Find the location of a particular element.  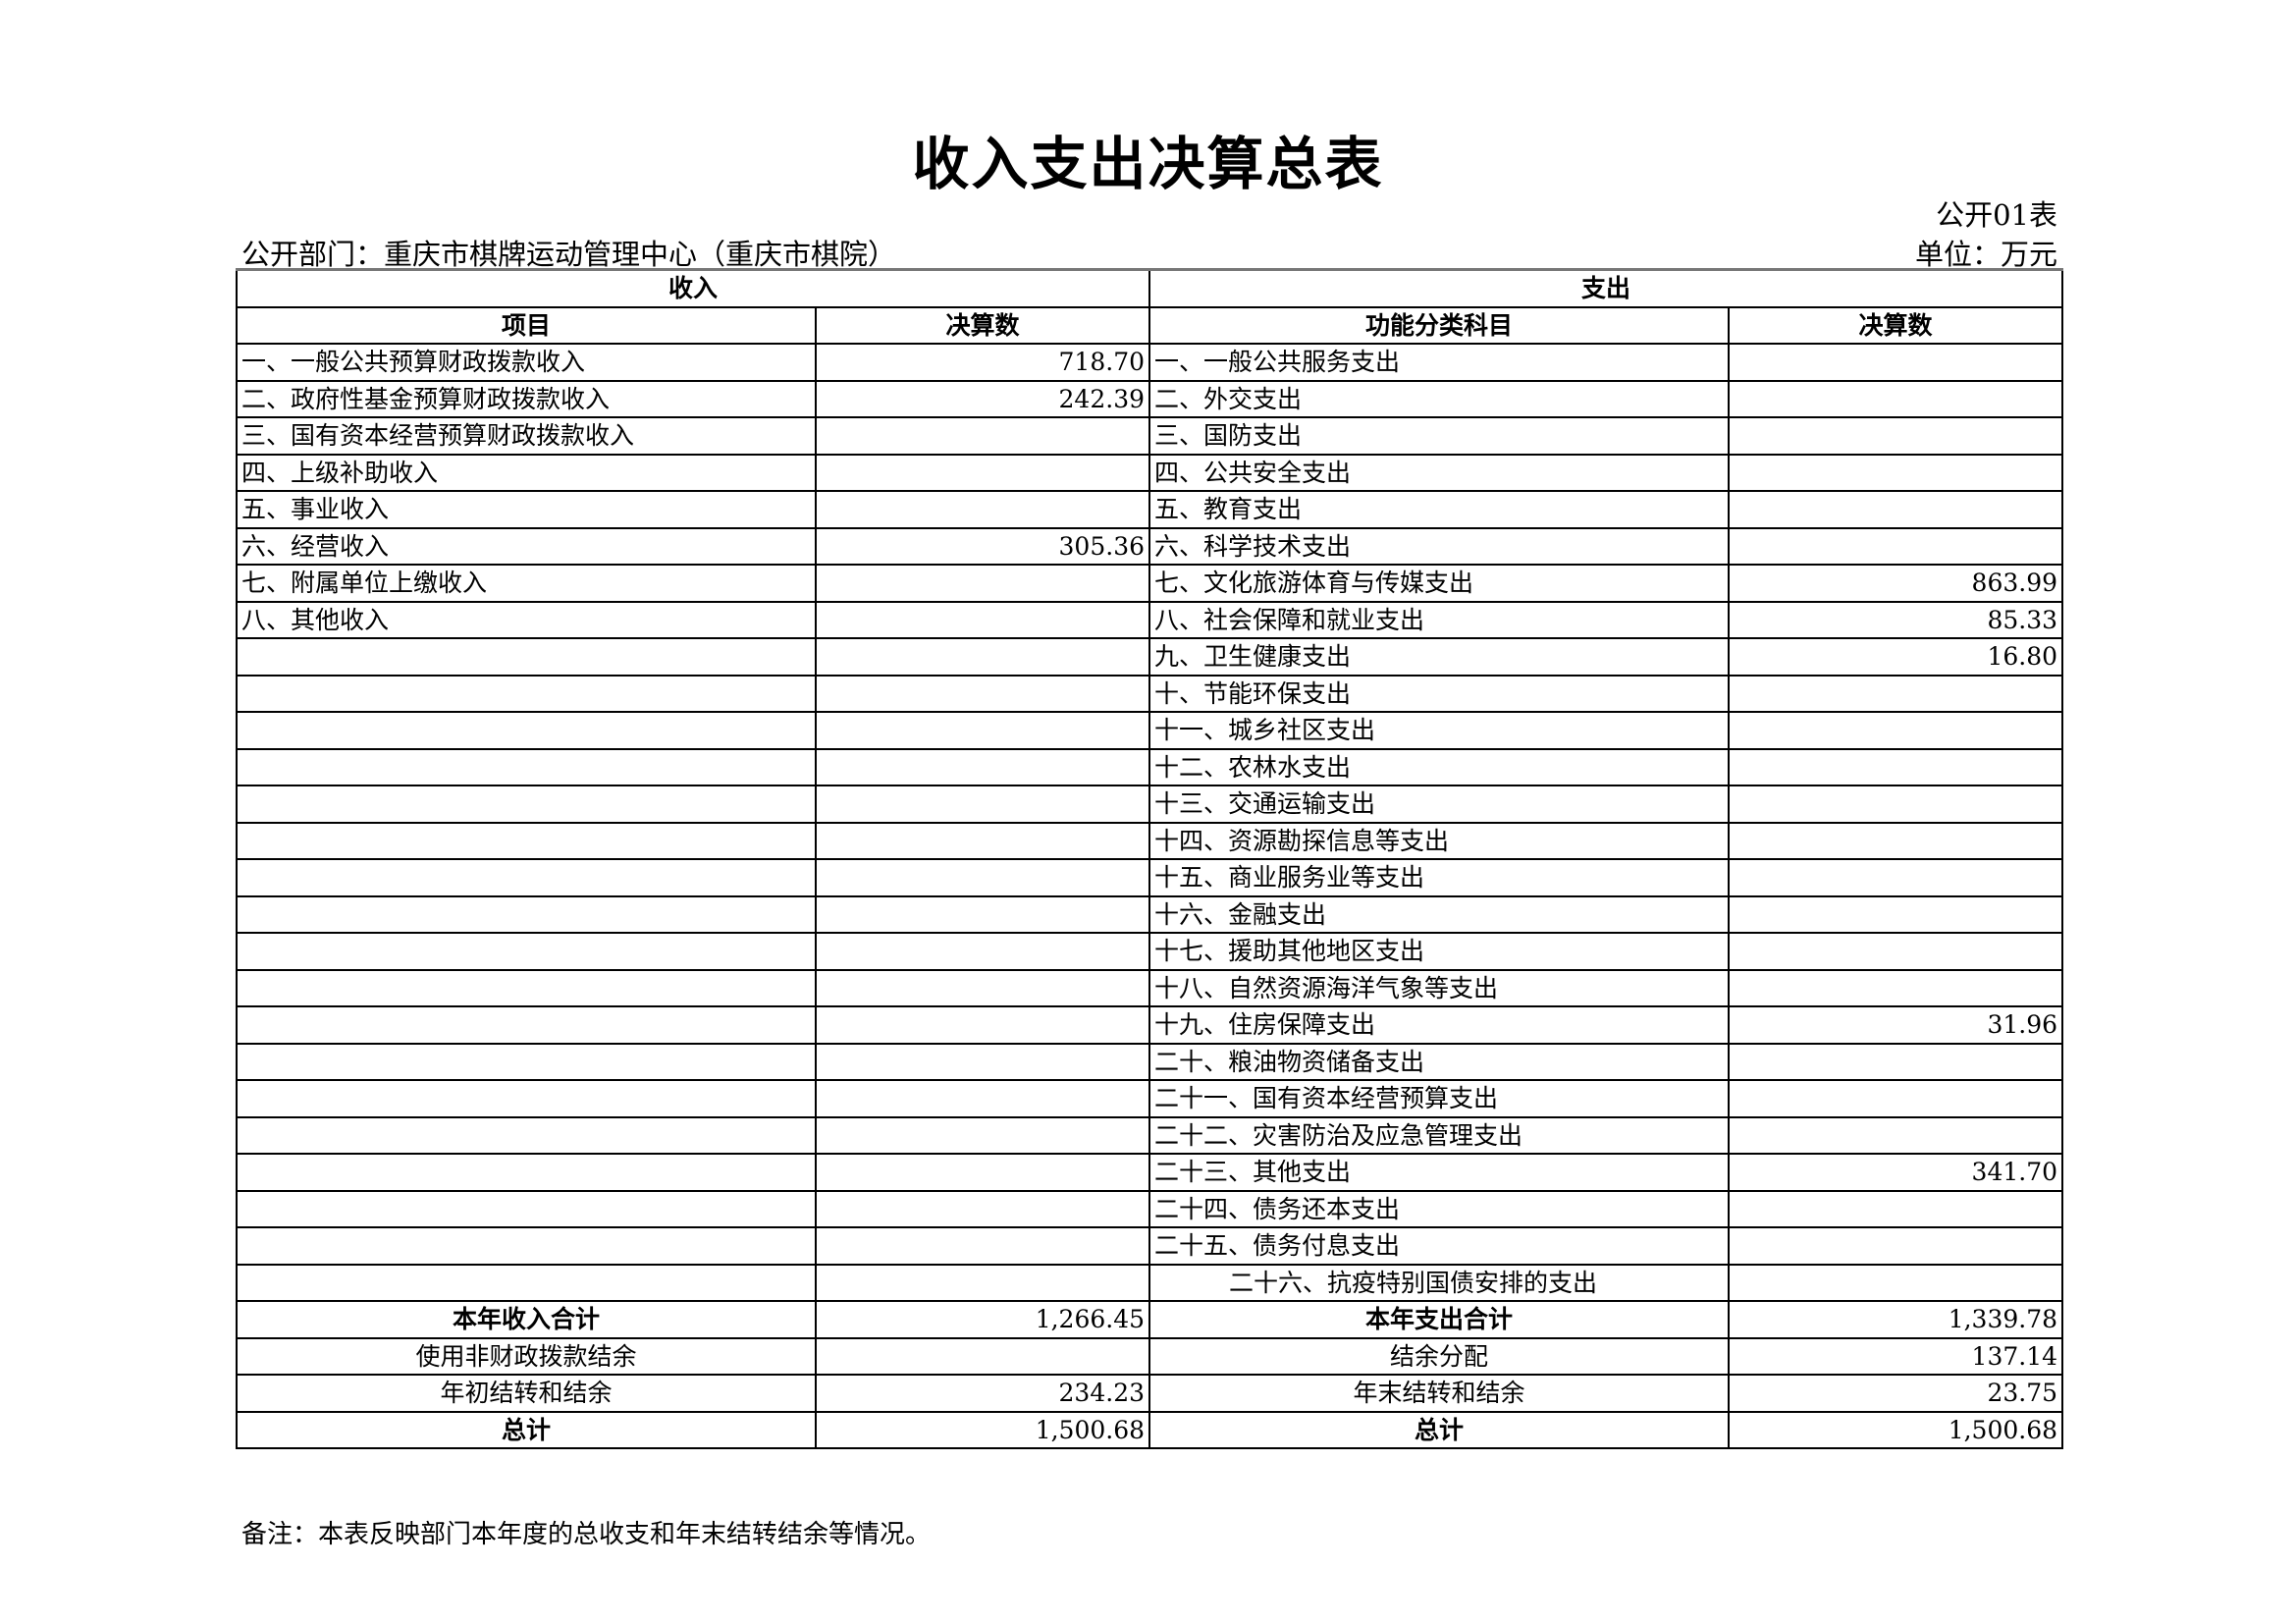

expense-item: 二十六、抗疫特别国债安排的支出 is located at coordinates (1439, 1282).